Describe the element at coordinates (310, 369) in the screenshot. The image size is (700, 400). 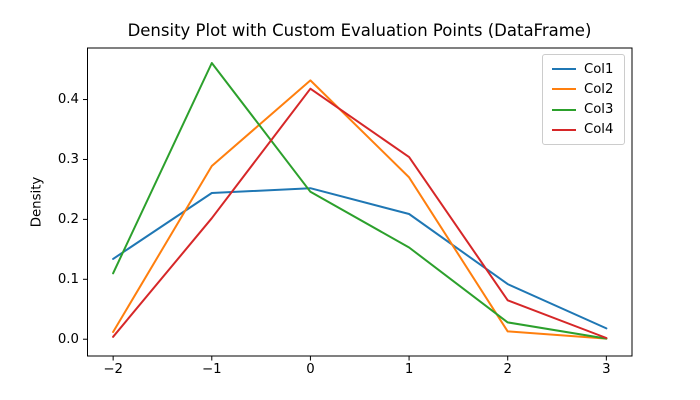
I see `x-tick-label: 0` at that location.